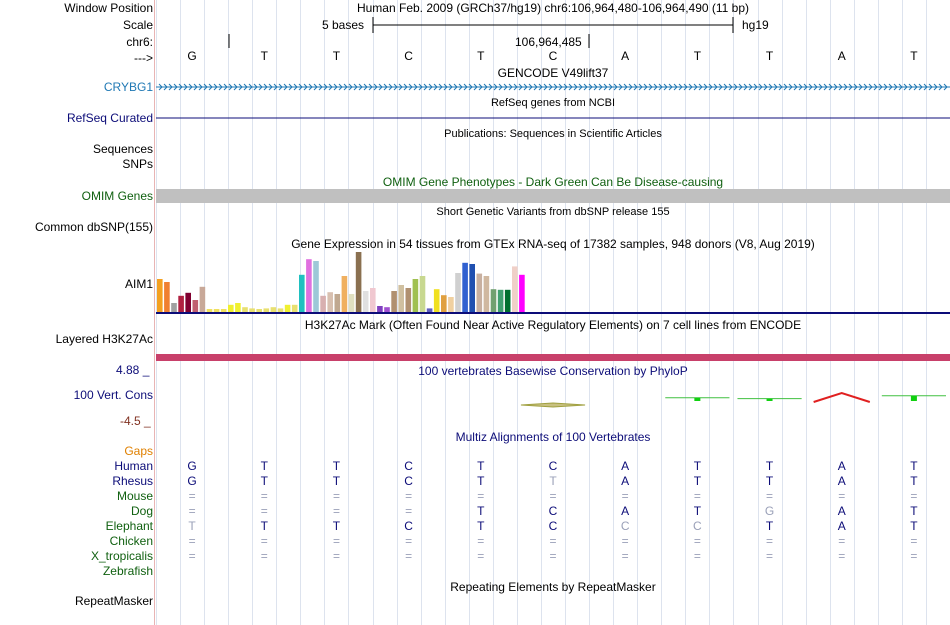  I want to click on h3k27ac-track-label: Layered H3K27Ac, so click(104, 339).